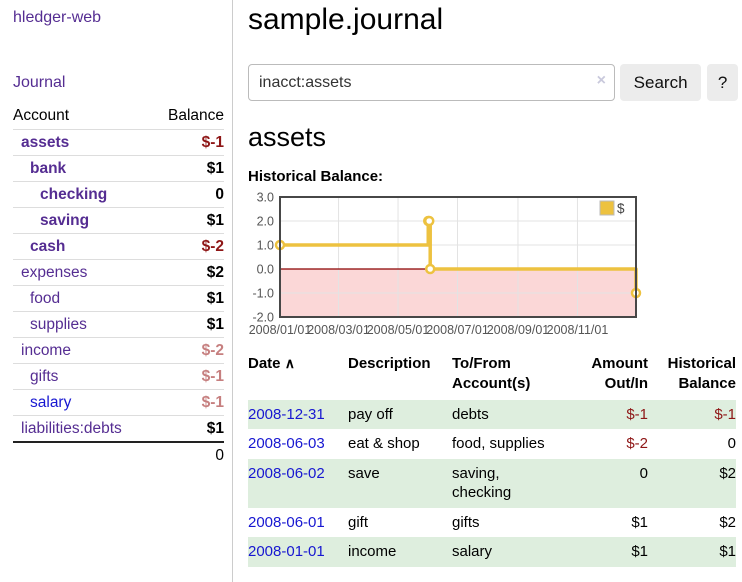 The width and height of the screenshot is (742, 582). Describe the element at coordinates (118, 142) in the screenshot. I see `account-row: assets $-1` at that location.